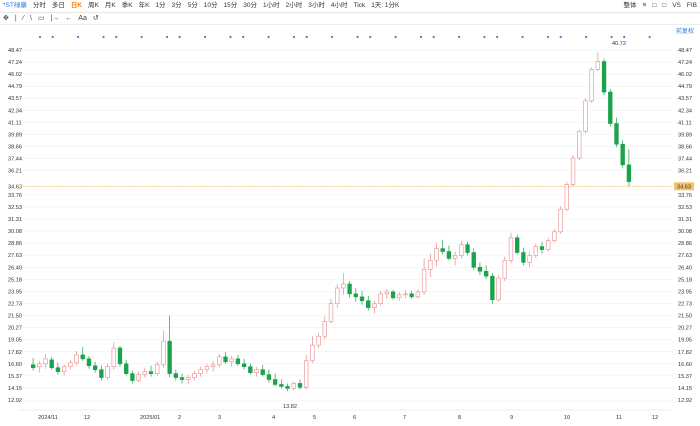 This screenshot has height=426, width=700. I want to click on period-tab: 5分, so click(192, 5).